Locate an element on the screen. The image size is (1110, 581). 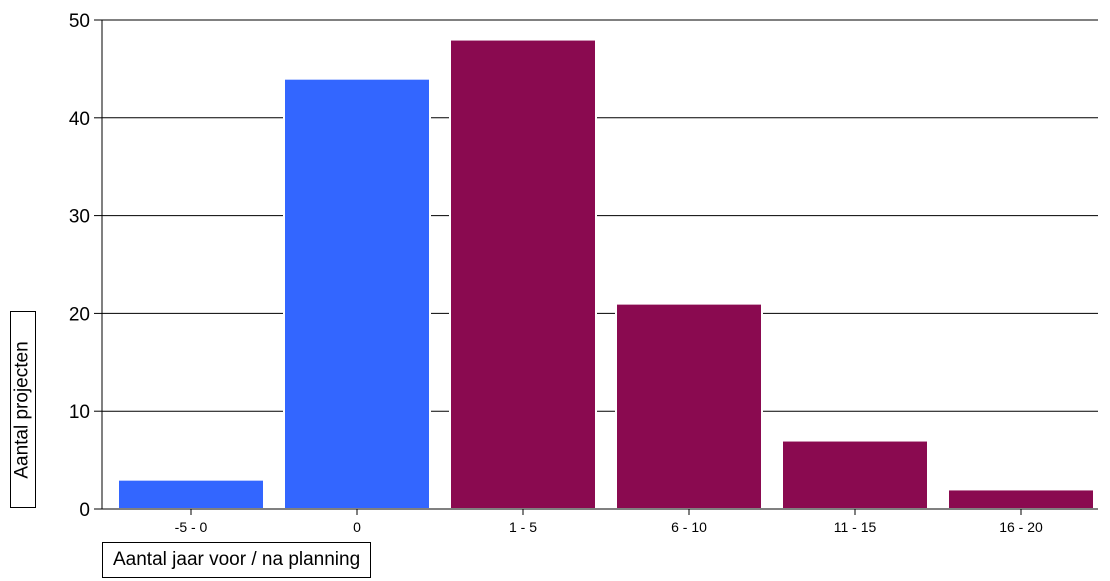
x-tick-label: 16 - 20 is located at coordinates (1021, 527).